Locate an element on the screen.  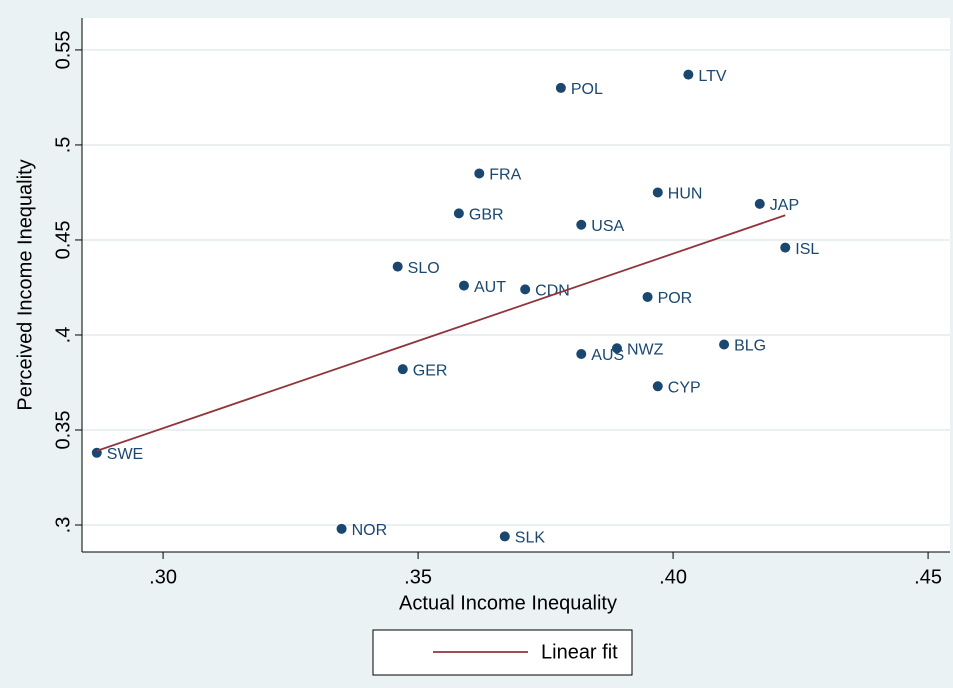
point-label: BLG is located at coordinates (750, 346).